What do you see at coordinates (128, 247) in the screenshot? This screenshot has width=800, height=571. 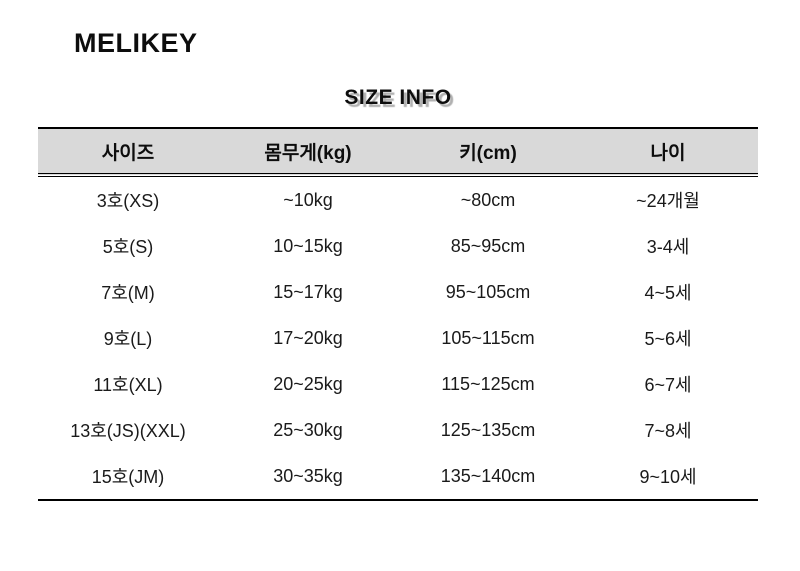 I see `cell-size: 5호(S)` at bounding box center [128, 247].